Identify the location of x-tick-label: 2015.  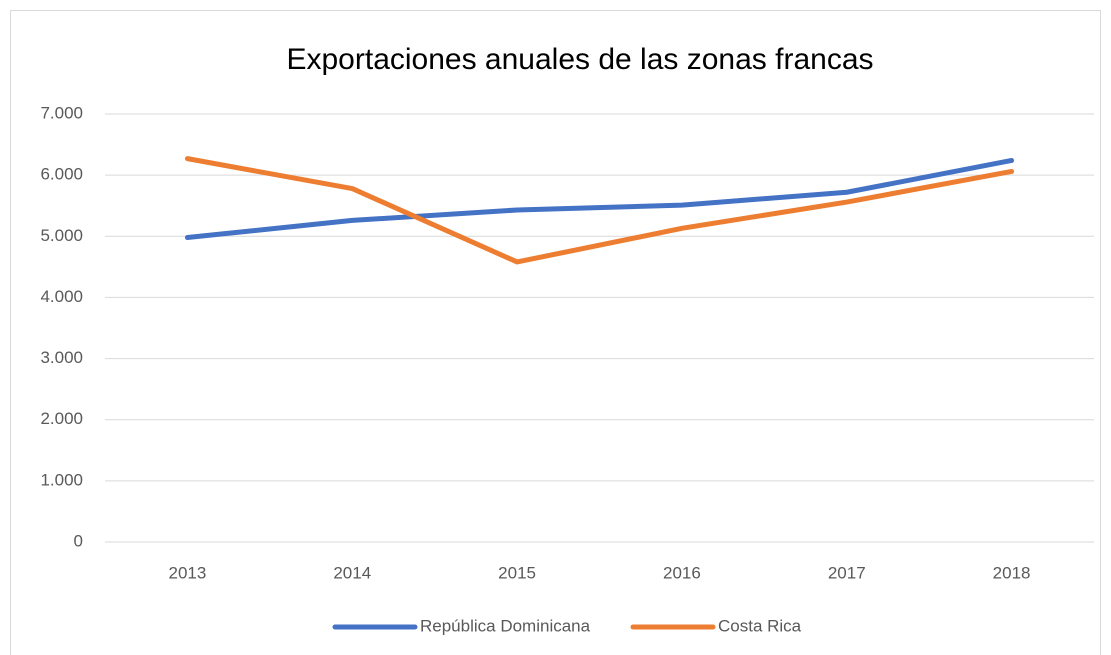
(517, 572).